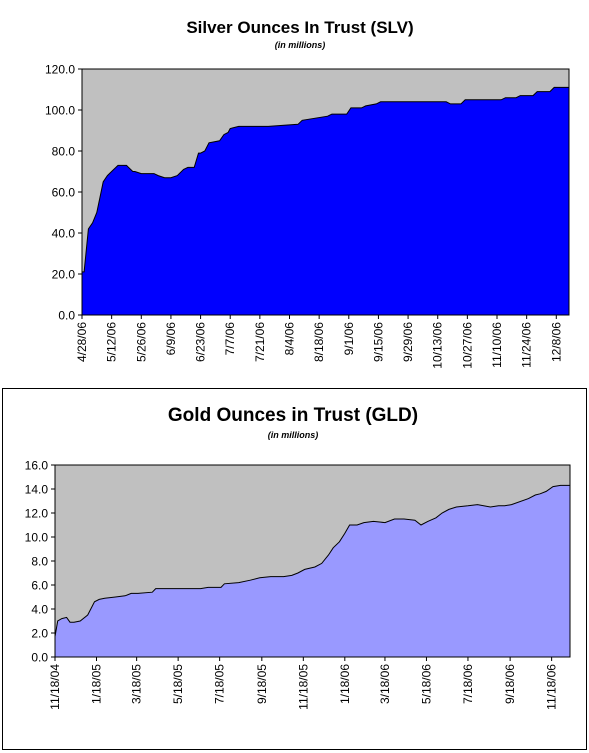 This screenshot has width=589, height=753. I want to click on gld-xtick-label: 3/18/05, so click(137, 684).